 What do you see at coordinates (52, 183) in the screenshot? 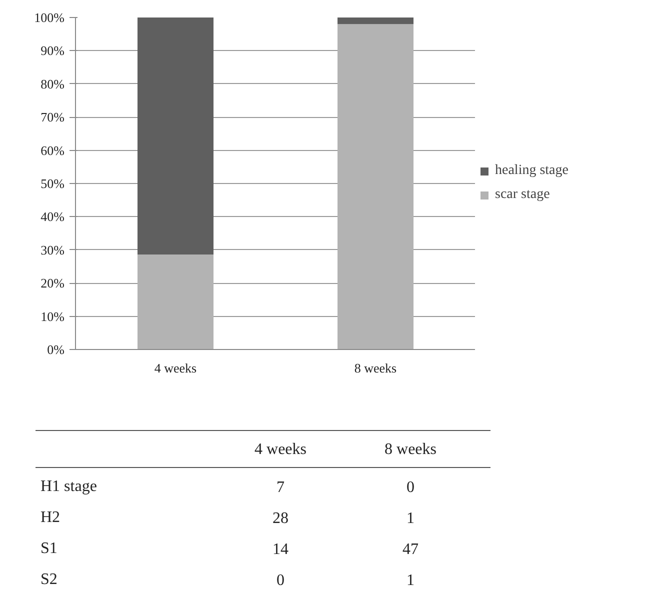
I see `y-tick-label: 50%` at bounding box center [52, 183].